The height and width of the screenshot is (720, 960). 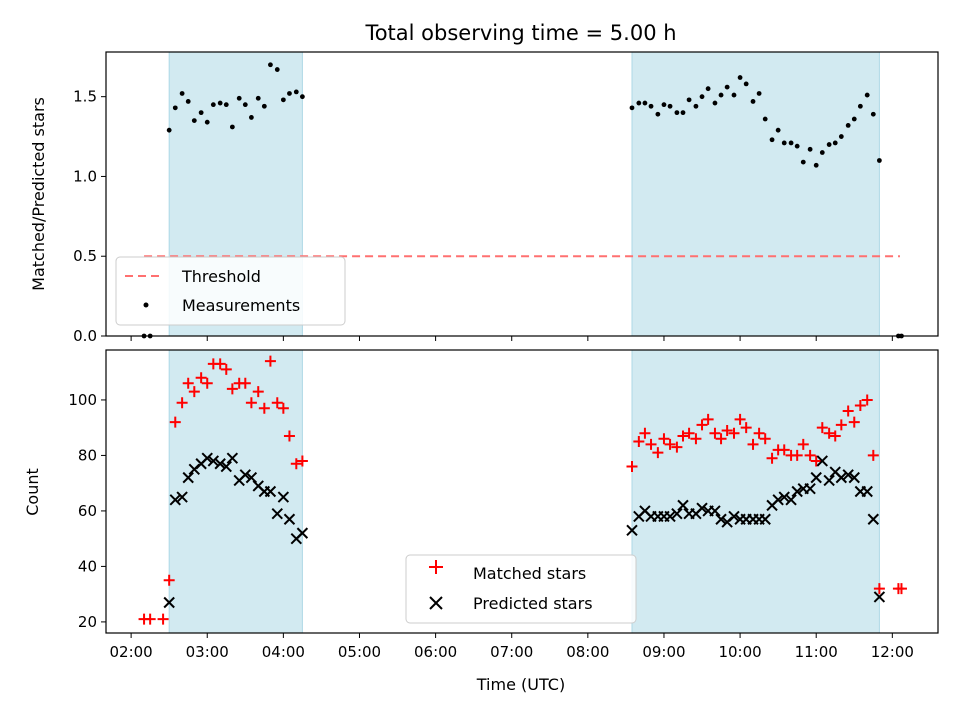 What do you see at coordinates (533, 603) in the screenshot?
I see `predicted-legend-label: Predicted stars` at bounding box center [533, 603].